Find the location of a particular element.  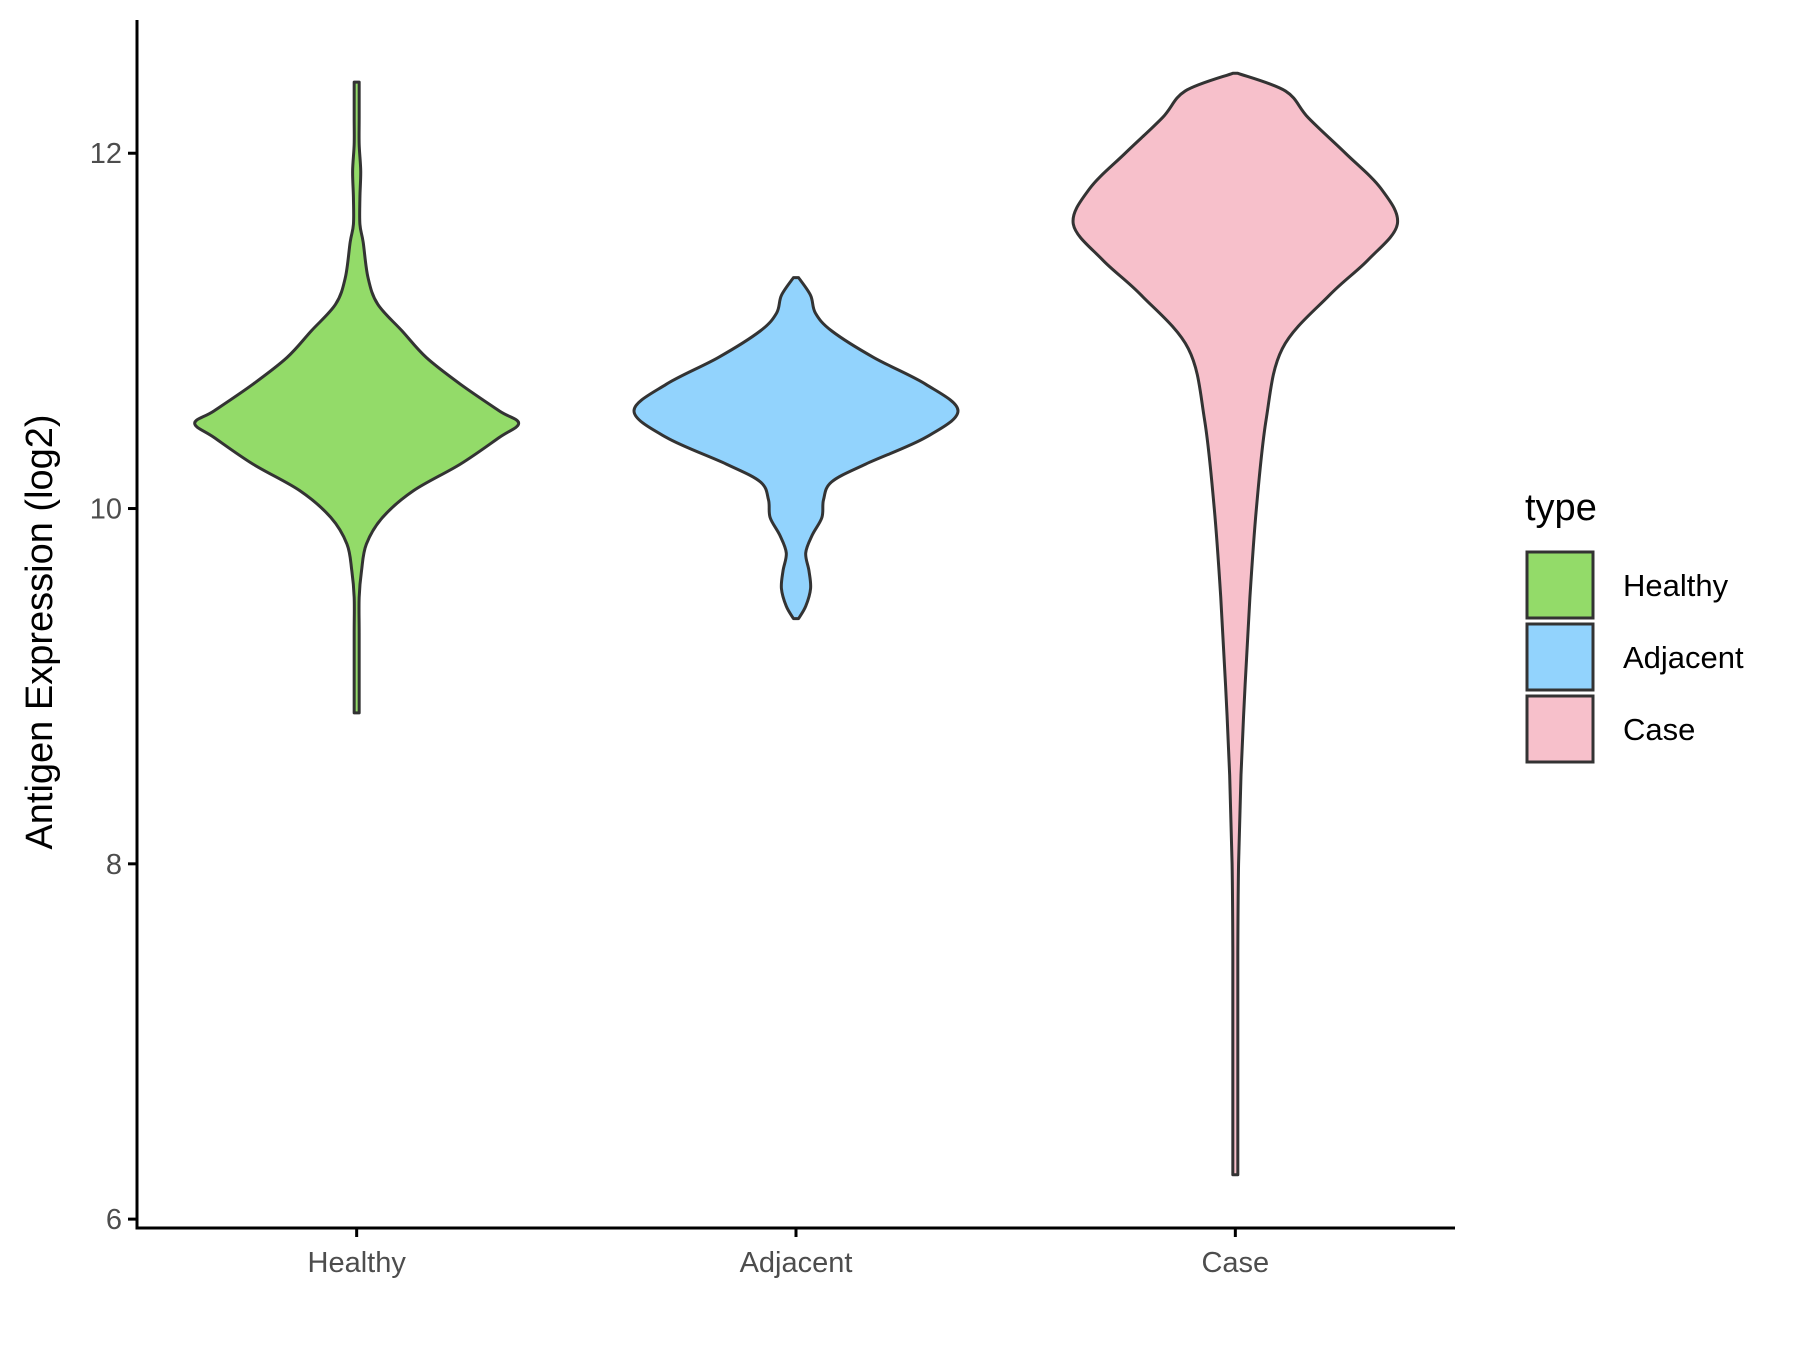

y-axis-title: Antigen Expression (log2) is located at coordinates (40, 631).